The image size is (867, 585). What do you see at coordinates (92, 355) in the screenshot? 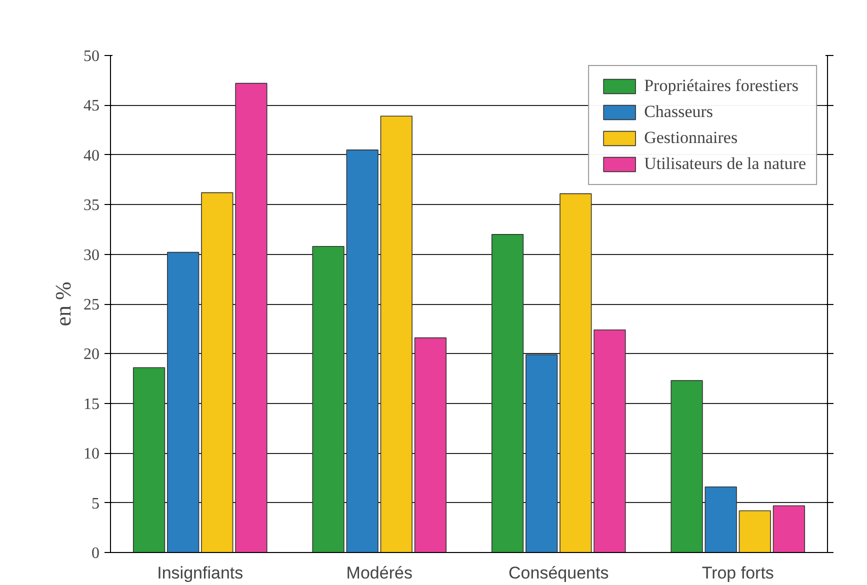
I see `y-tick-label: 20` at bounding box center [92, 355].